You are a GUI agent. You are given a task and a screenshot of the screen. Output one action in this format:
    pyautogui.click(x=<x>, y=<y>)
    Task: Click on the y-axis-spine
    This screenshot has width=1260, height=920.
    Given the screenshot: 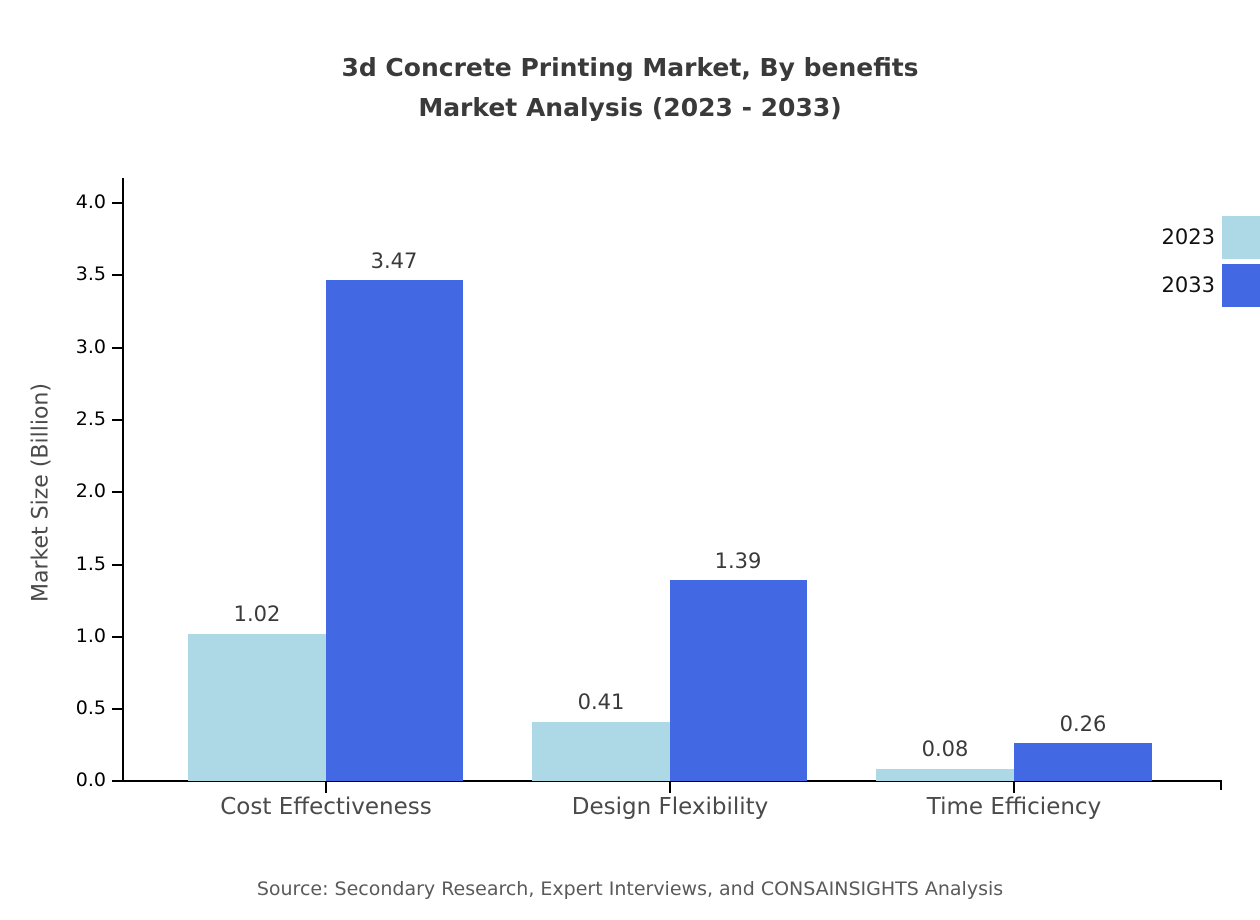 What is the action you would take?
    pyautogui.click(x=123, y=480)
    